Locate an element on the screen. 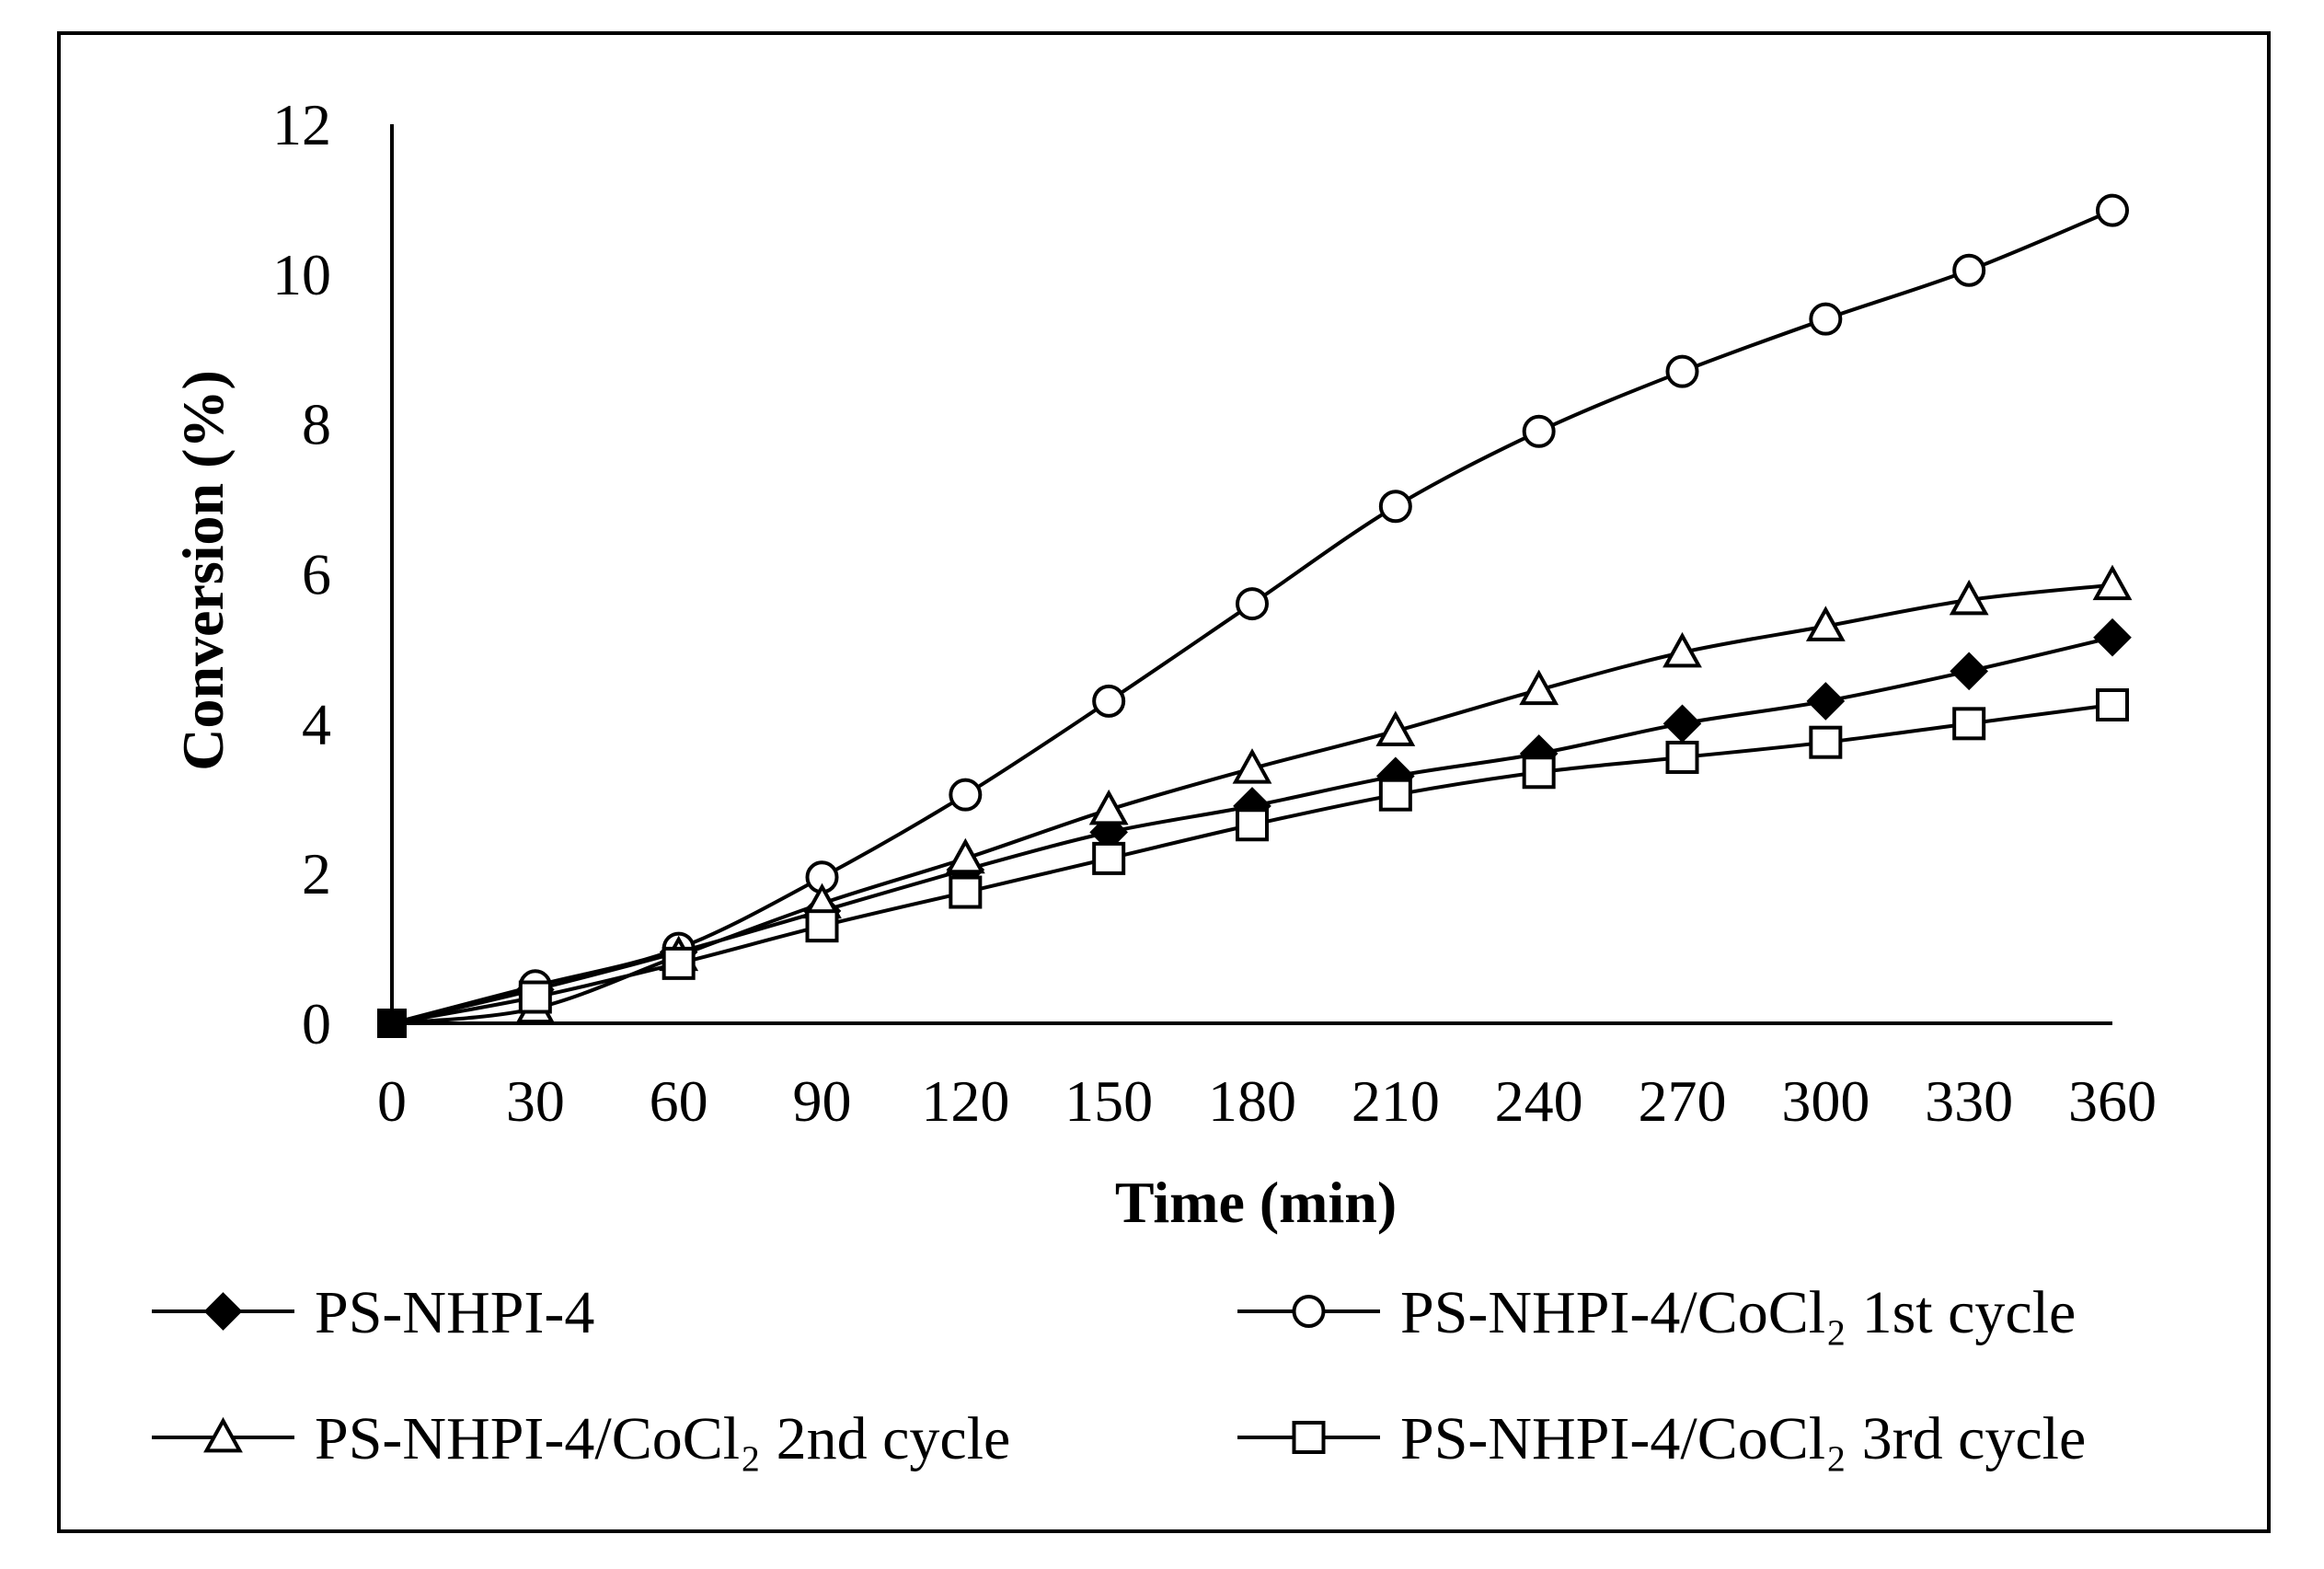 The height and width of the screenshot is (1569, 2324). x-tick-label: 30 is located at coordinates (535, 1101).